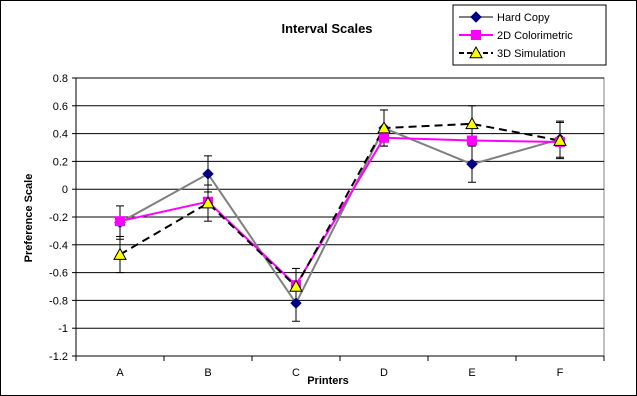 The height and width of the screenshot is (396, 637). Describe the element at coordinates (65, 190) in the screenshot. I see `y-tick-label: 0` at that location.